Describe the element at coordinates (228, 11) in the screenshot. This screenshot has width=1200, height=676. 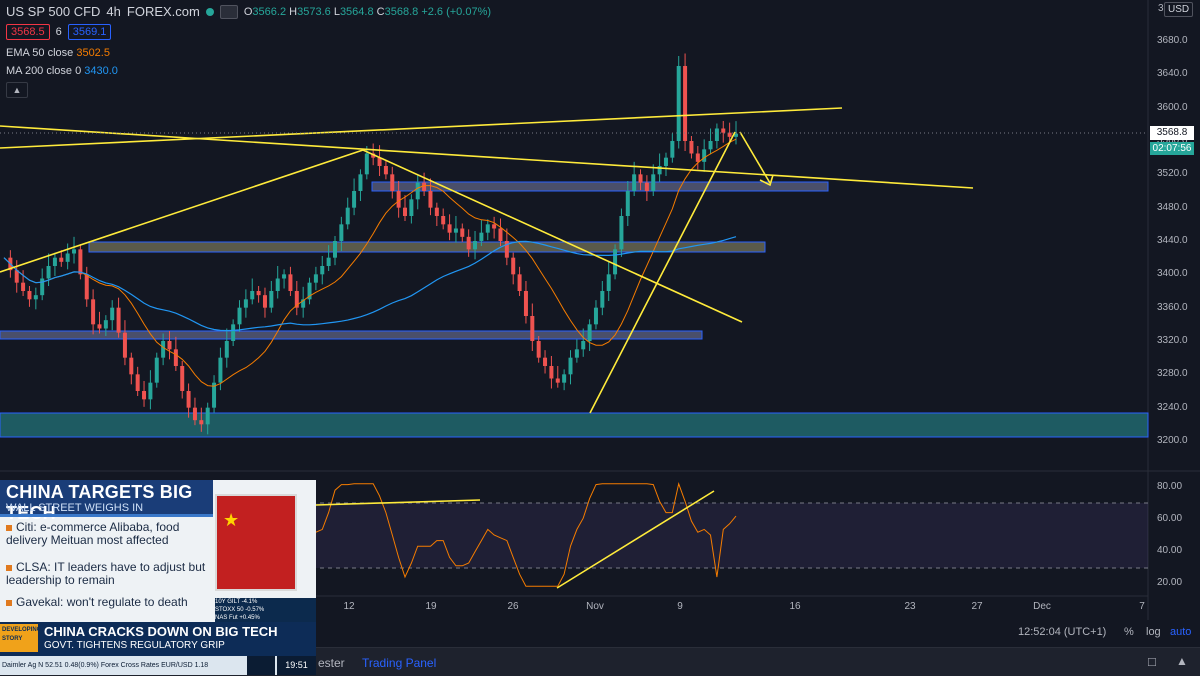
I see `flag-icon` at that location.